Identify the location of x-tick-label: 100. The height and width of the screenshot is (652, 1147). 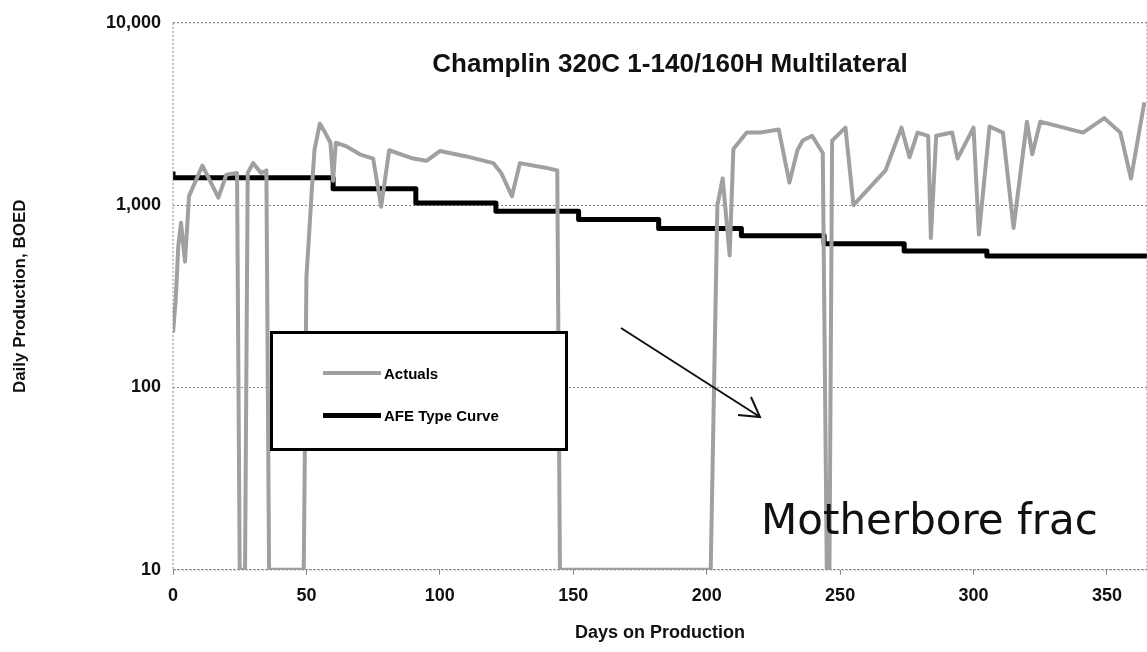
(439, 594).